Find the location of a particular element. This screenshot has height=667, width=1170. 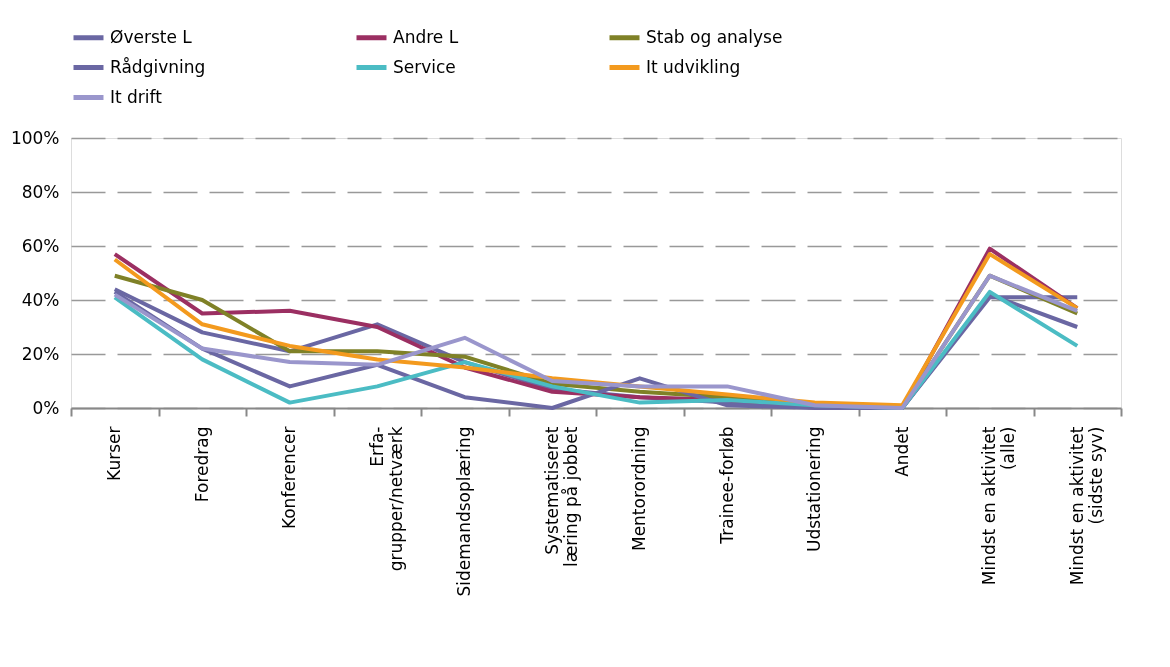

x-tick-label: Konferencer is located at coordinates (289, 478).